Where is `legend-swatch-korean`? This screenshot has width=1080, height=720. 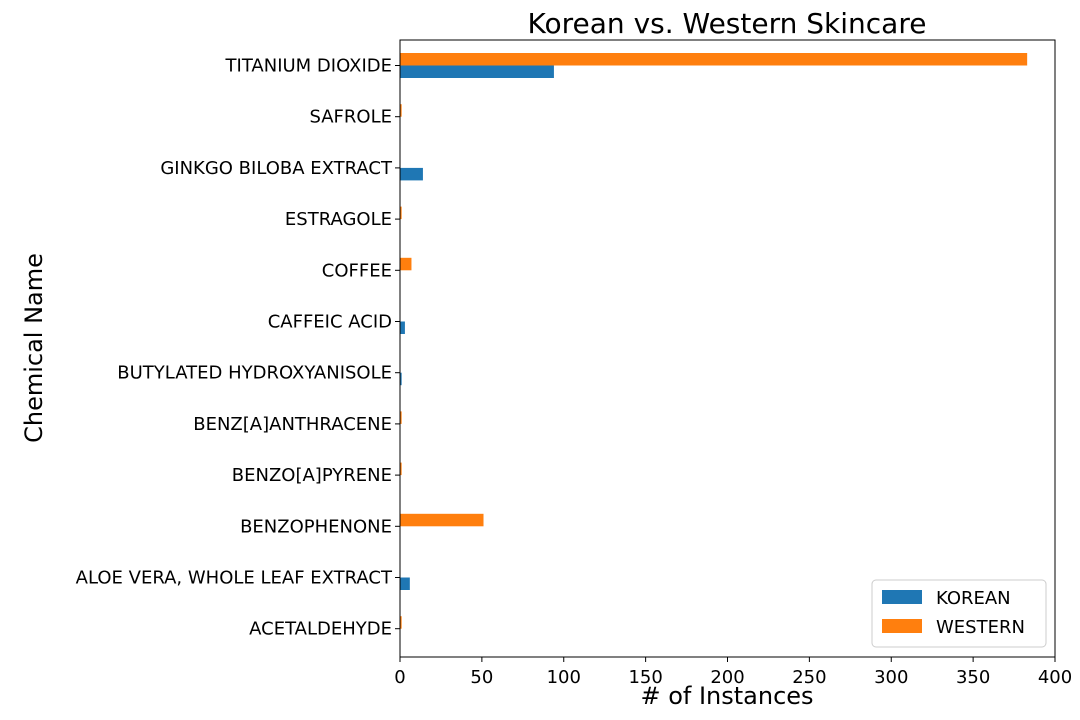
legend-swatch-korean is located at coordinates (902, 597).